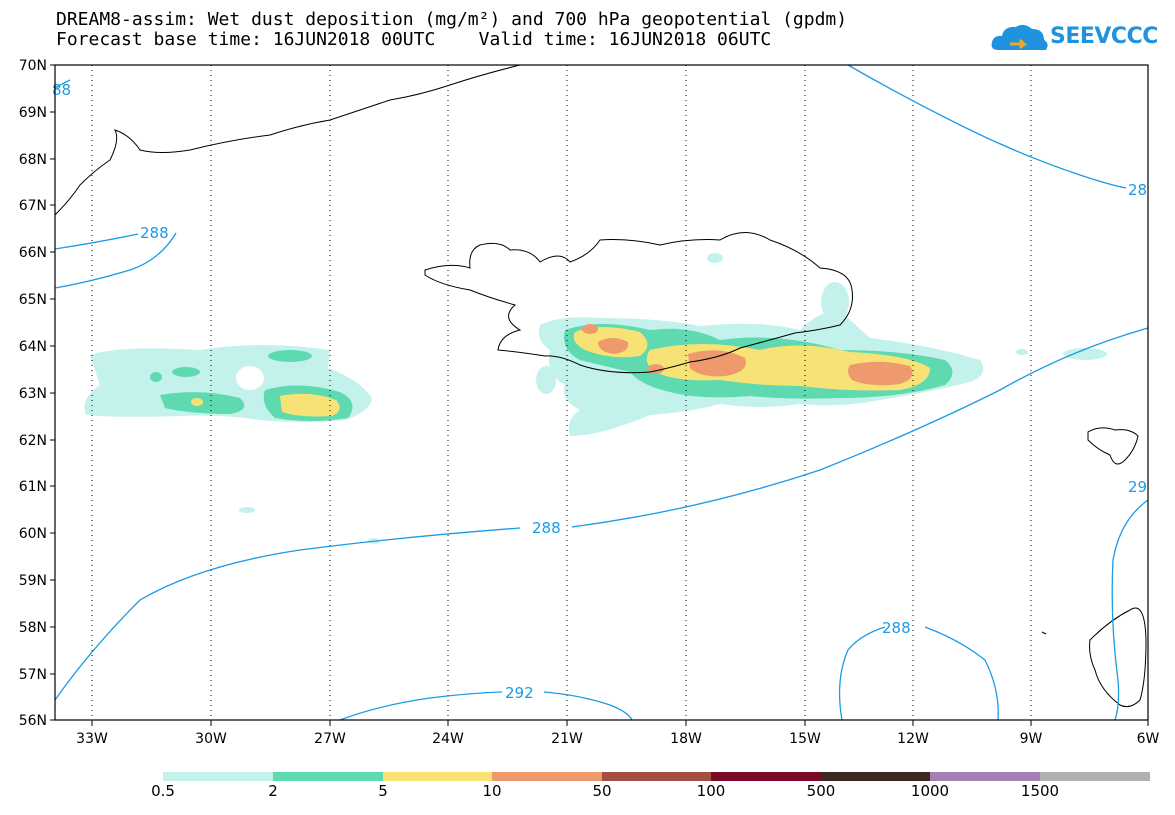 The image size is (1175, 815). Describe the element at coordinates (805, 739) in the screenshot. I see `lon-label: 15W` at that location.